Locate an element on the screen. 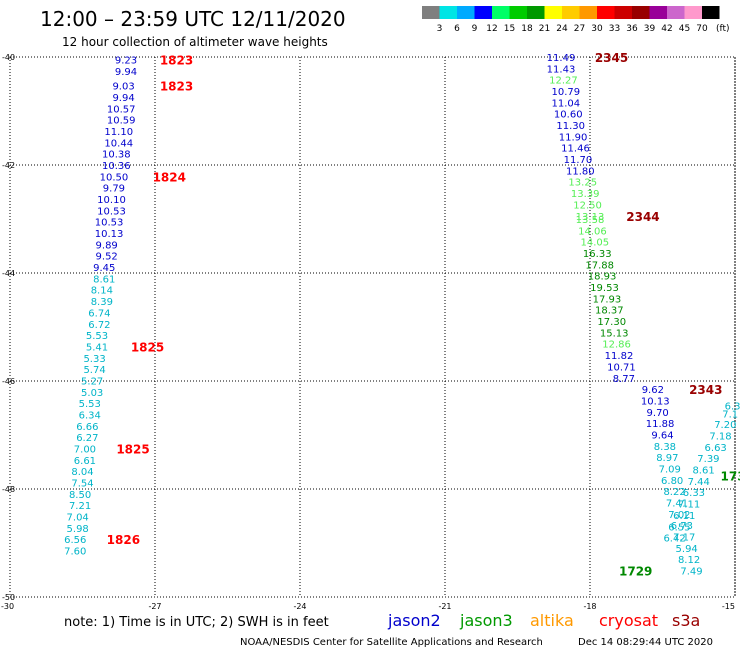 Image resolution: width=740 pixels, height=654 pixels. x-tick-label: -30 is located at coordinates (7, 606).